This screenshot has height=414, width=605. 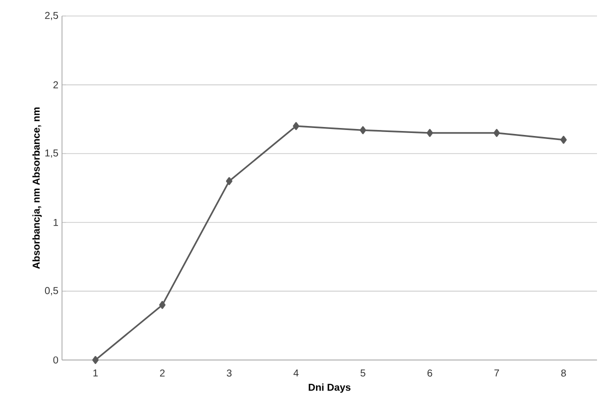 What do you see at coordinates (229, 373) in the screenshot?
I see `x-tick-label: 3` at bounding box center [229, 373].